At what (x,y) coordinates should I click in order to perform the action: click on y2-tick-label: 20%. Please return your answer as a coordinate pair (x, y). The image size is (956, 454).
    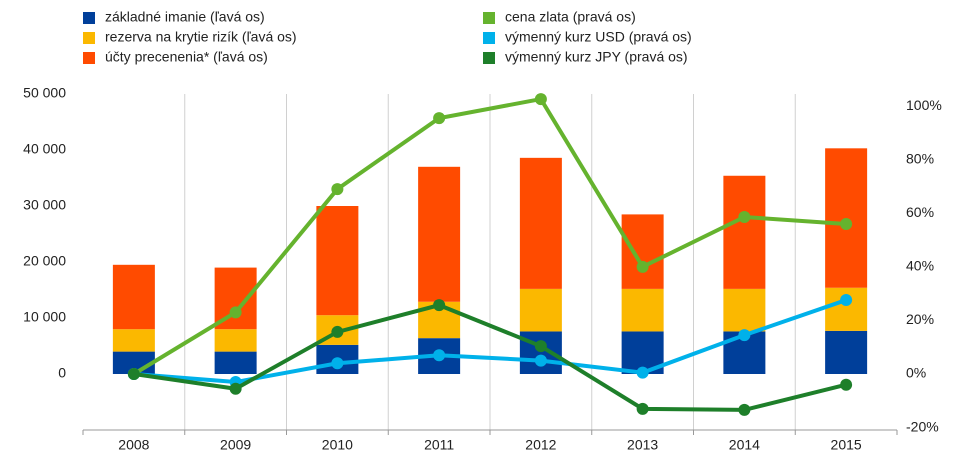
    Looking at the image, I should click on (920, 319).